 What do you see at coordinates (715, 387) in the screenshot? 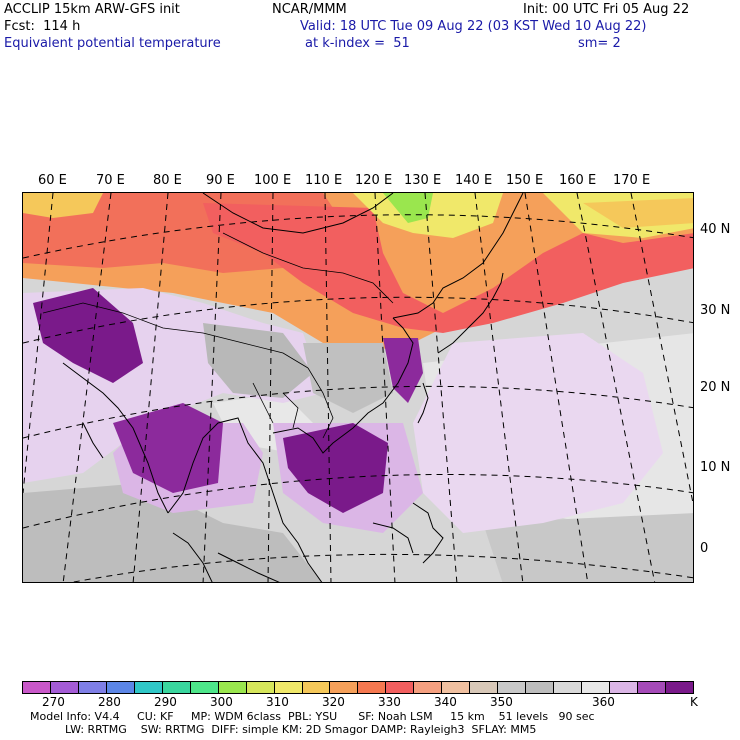
I see `lat-label: 20 N` at bounding box center [715, 387].